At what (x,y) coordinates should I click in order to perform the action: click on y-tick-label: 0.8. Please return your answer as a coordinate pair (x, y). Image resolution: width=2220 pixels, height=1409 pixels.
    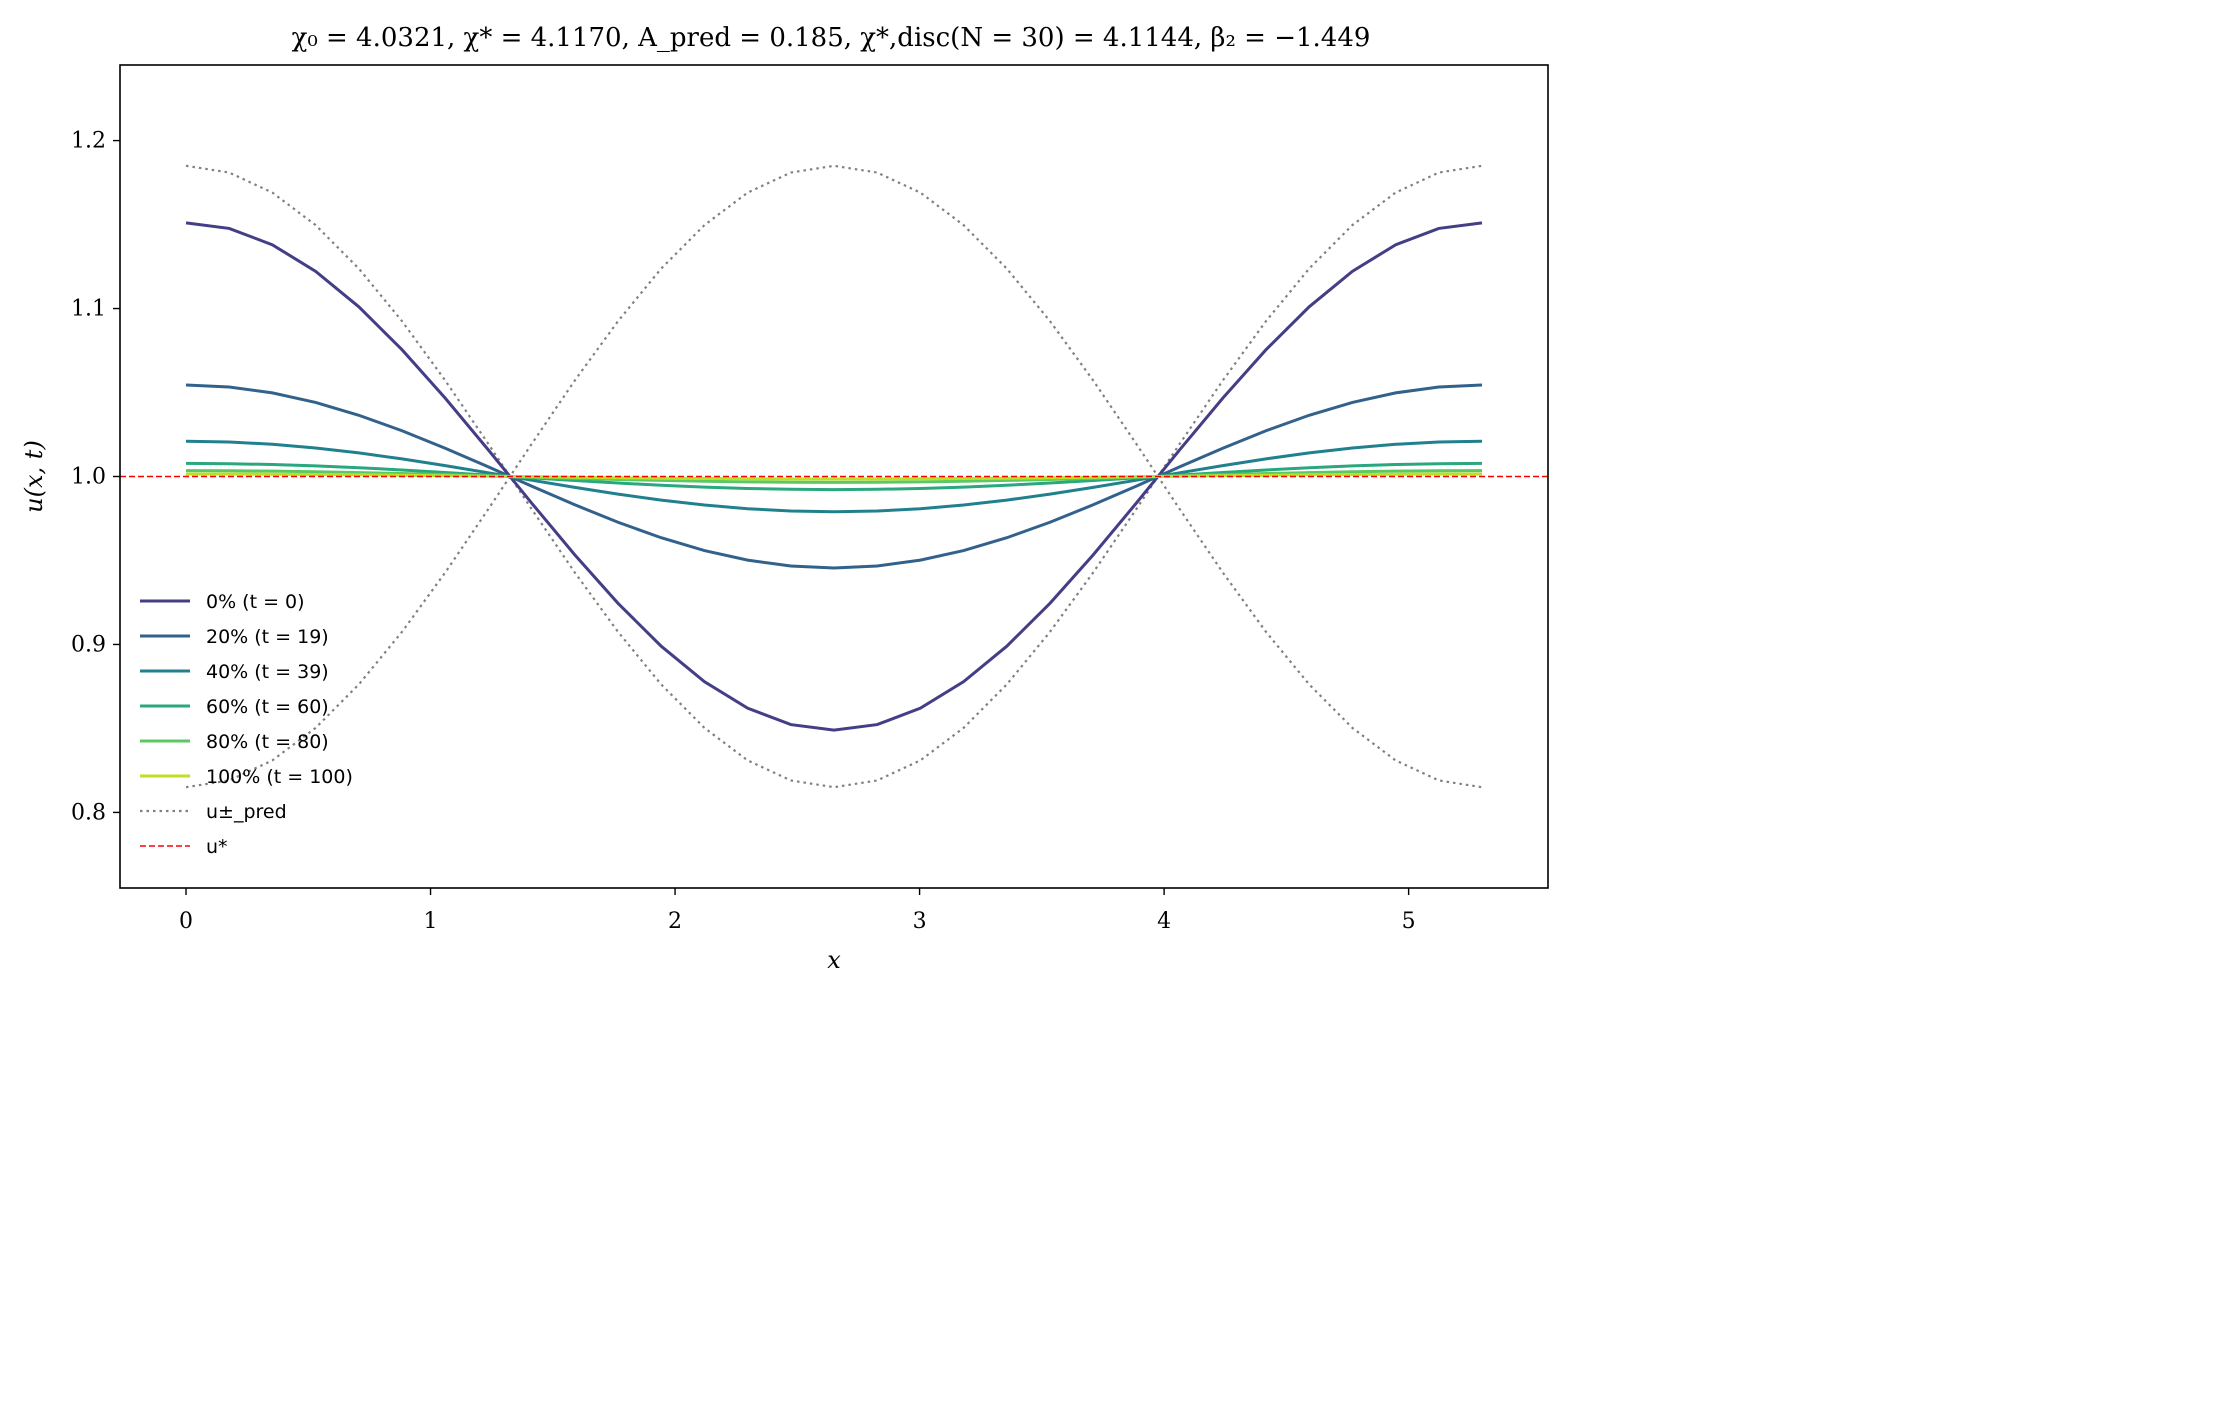
    Looking at the image, I should click on (88, 812).